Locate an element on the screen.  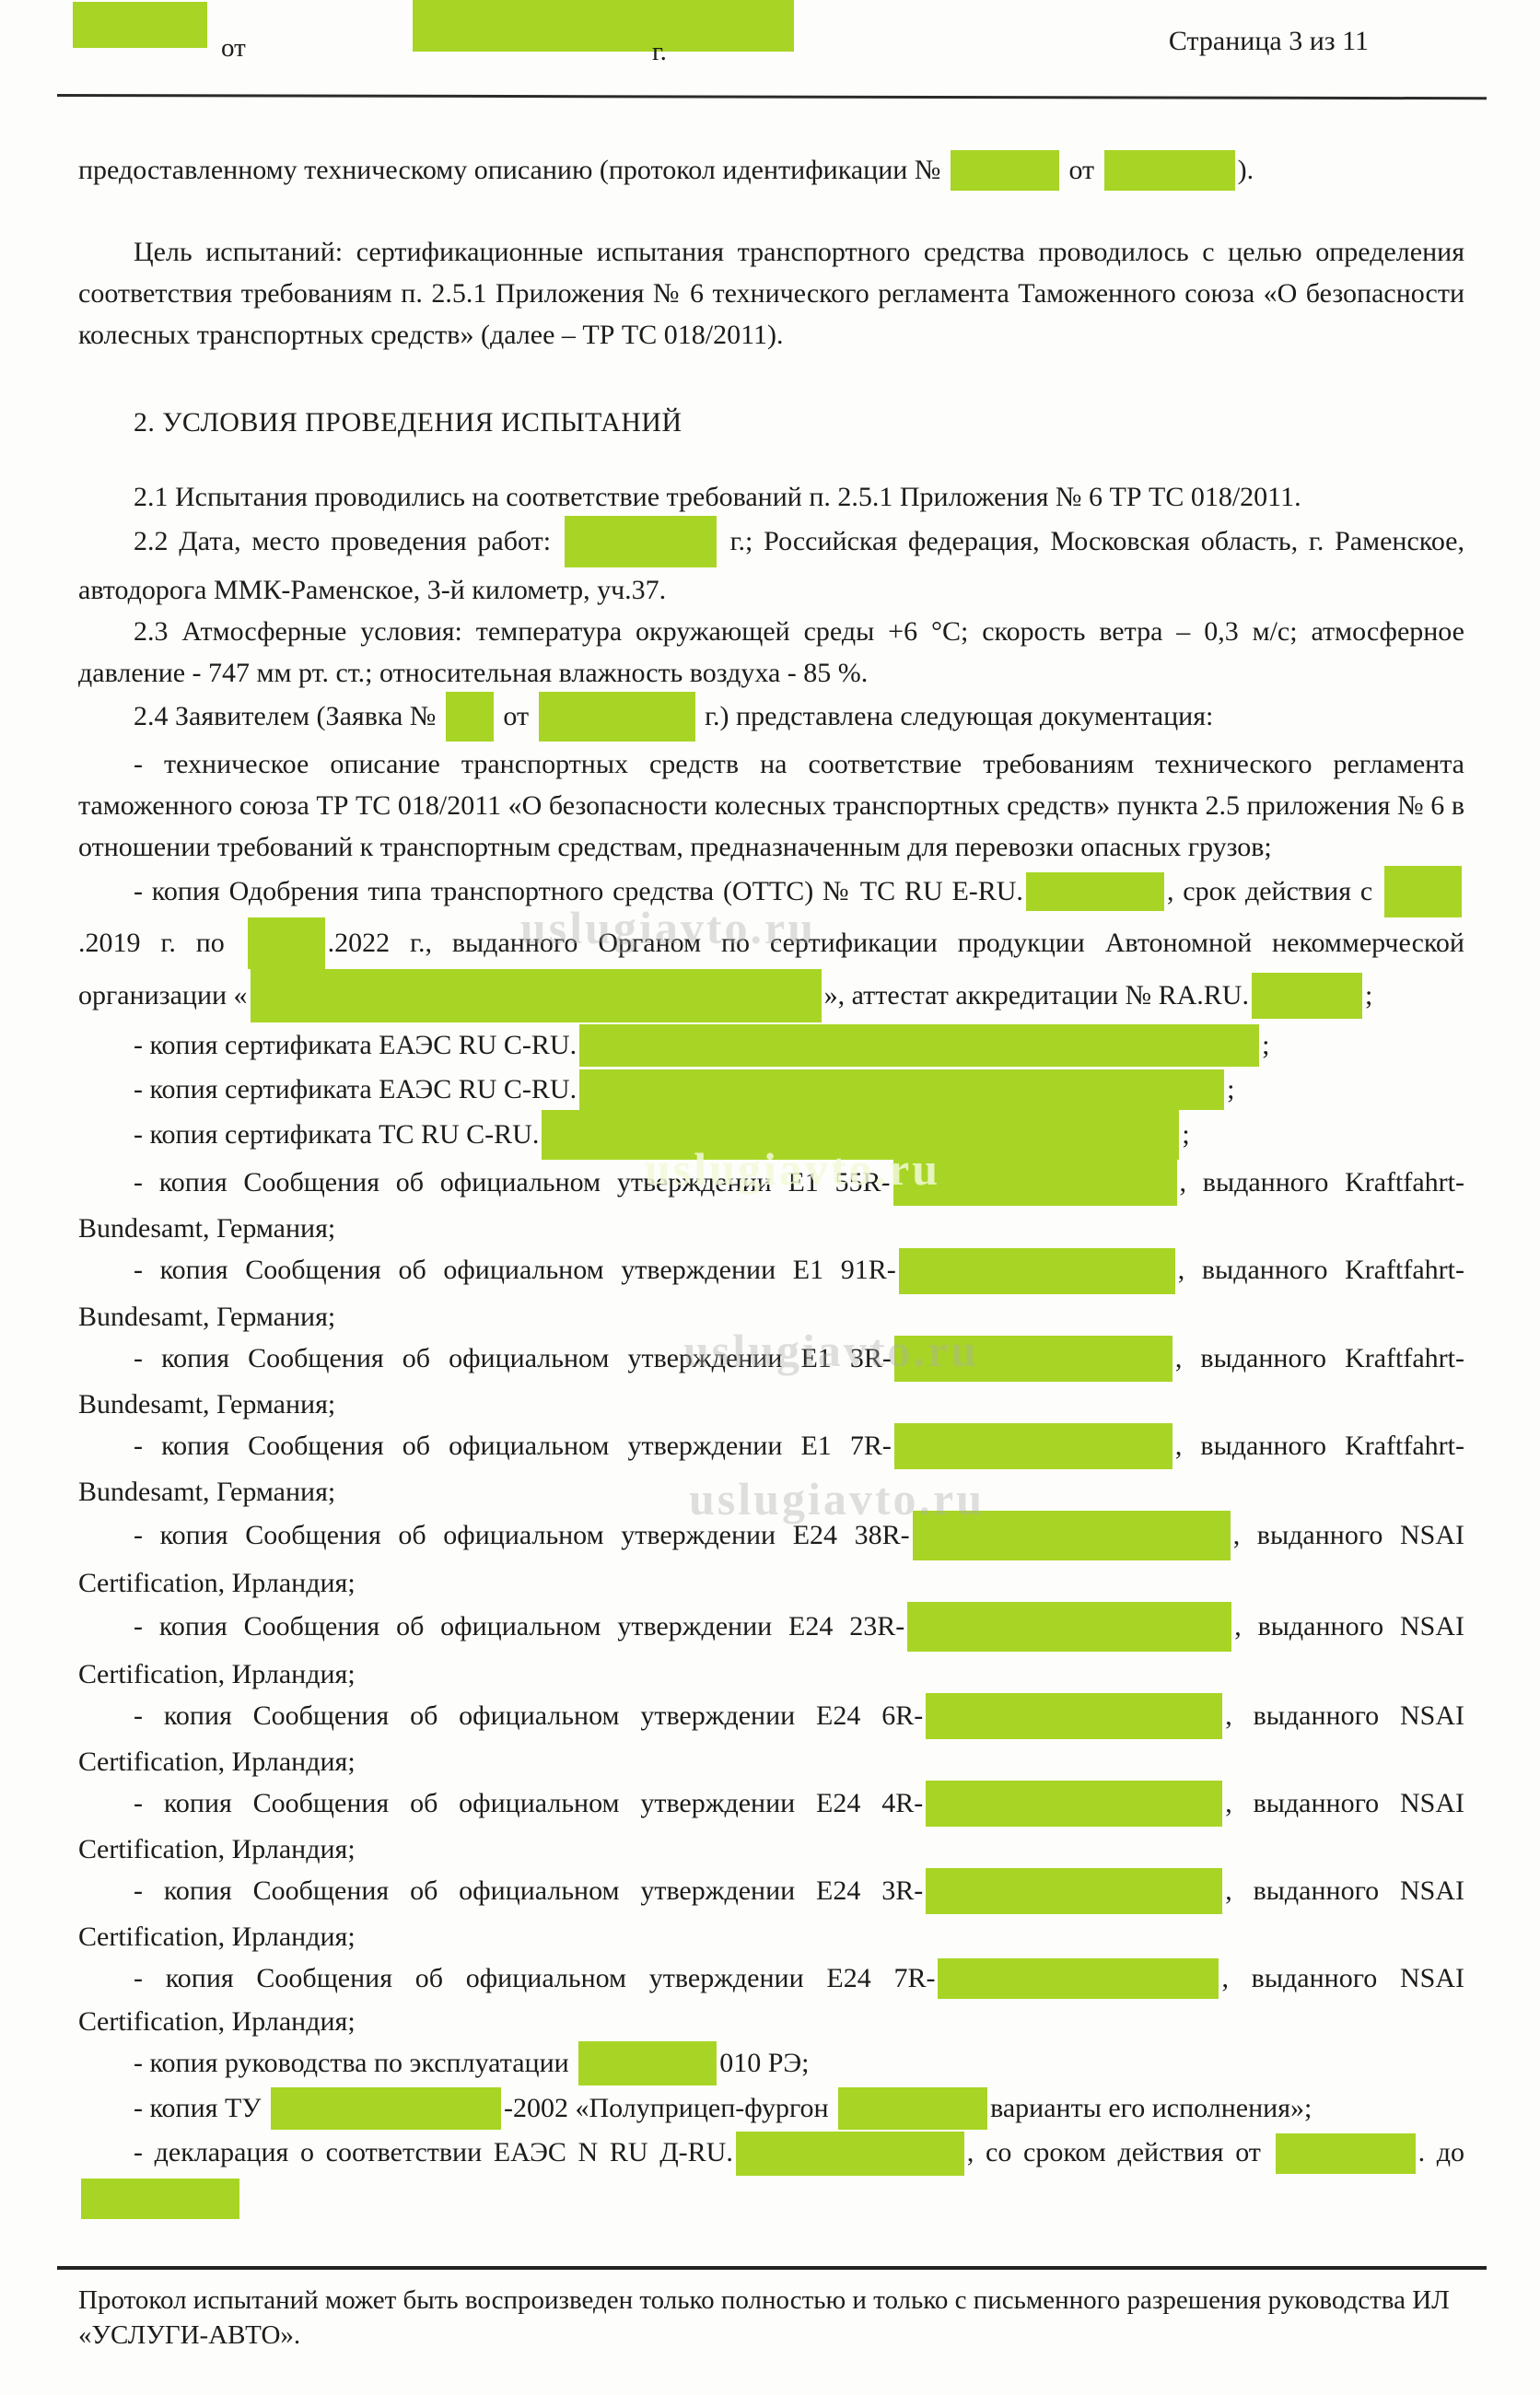
text-run: г.) представлена следующая документация: is located at coordinates (955, 716).